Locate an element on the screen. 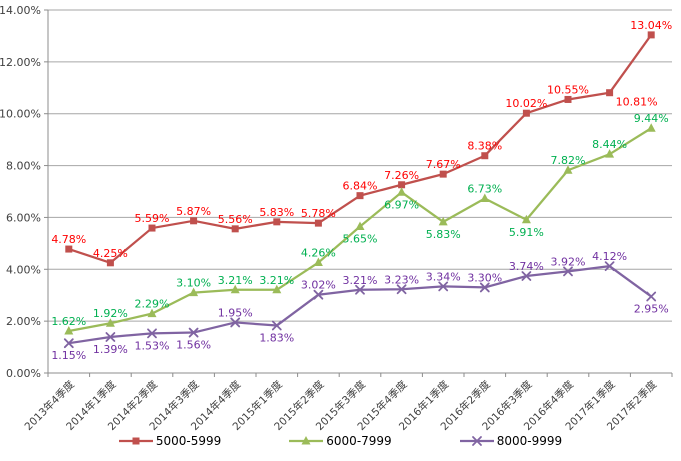  legend-label: 6000-7999 is located at coordinates (359, 441).